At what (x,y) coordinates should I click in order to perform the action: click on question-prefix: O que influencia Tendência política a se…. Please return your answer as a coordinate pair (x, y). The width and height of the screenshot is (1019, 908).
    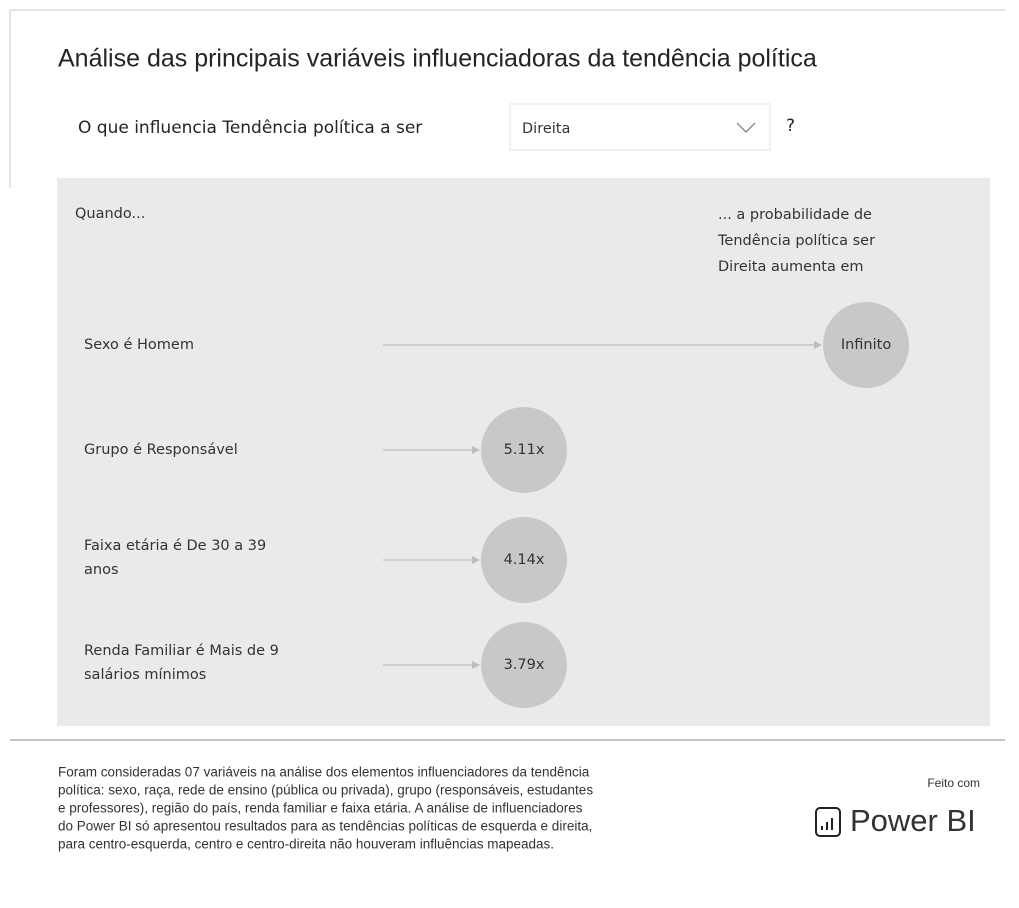
    Looking at the image, I should click on (250, 128).